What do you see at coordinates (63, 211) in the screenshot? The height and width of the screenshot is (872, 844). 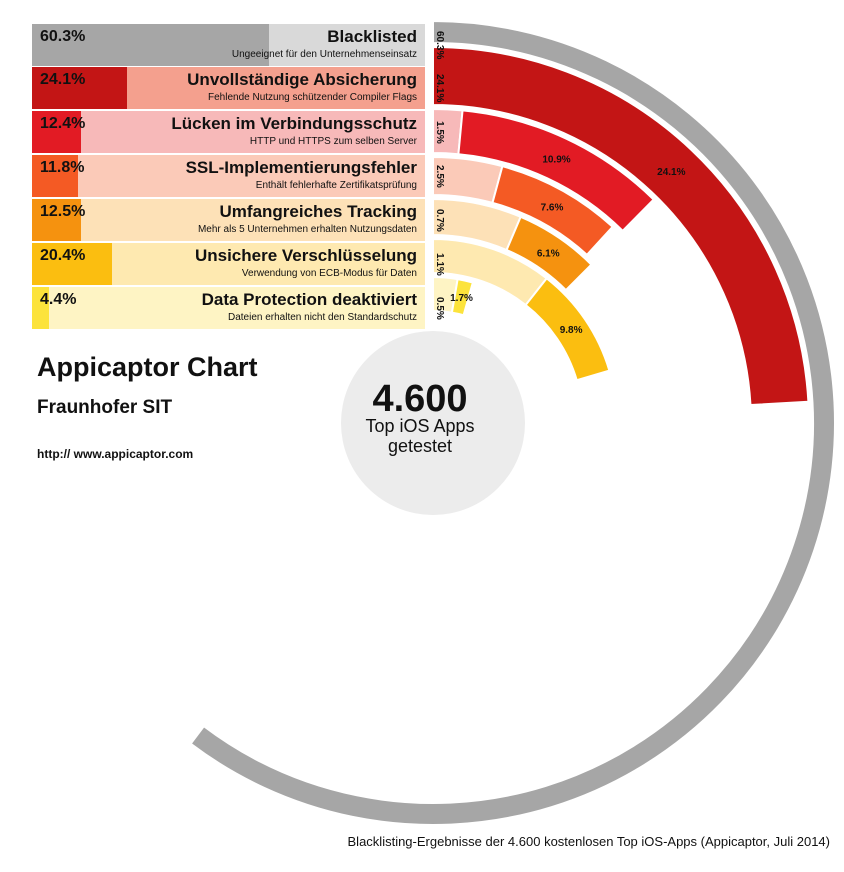 I see `legend-percent: 12.5%` at bounding box center [63, 211].